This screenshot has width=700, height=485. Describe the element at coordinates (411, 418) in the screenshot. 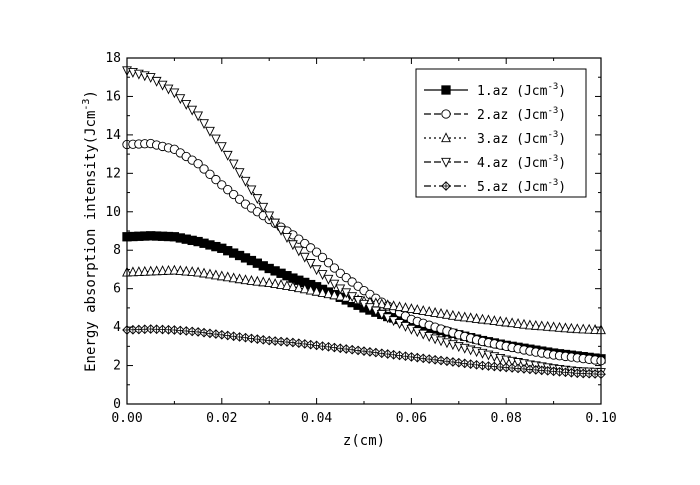

I see `x-tick-label: 0.06` at that location.